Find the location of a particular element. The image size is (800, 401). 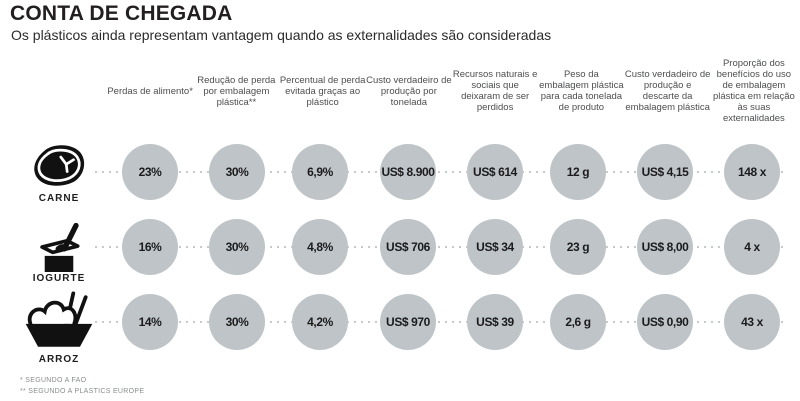

footnote-fao: * SEGUNDO A FAO is located at coordinates (53, 380).